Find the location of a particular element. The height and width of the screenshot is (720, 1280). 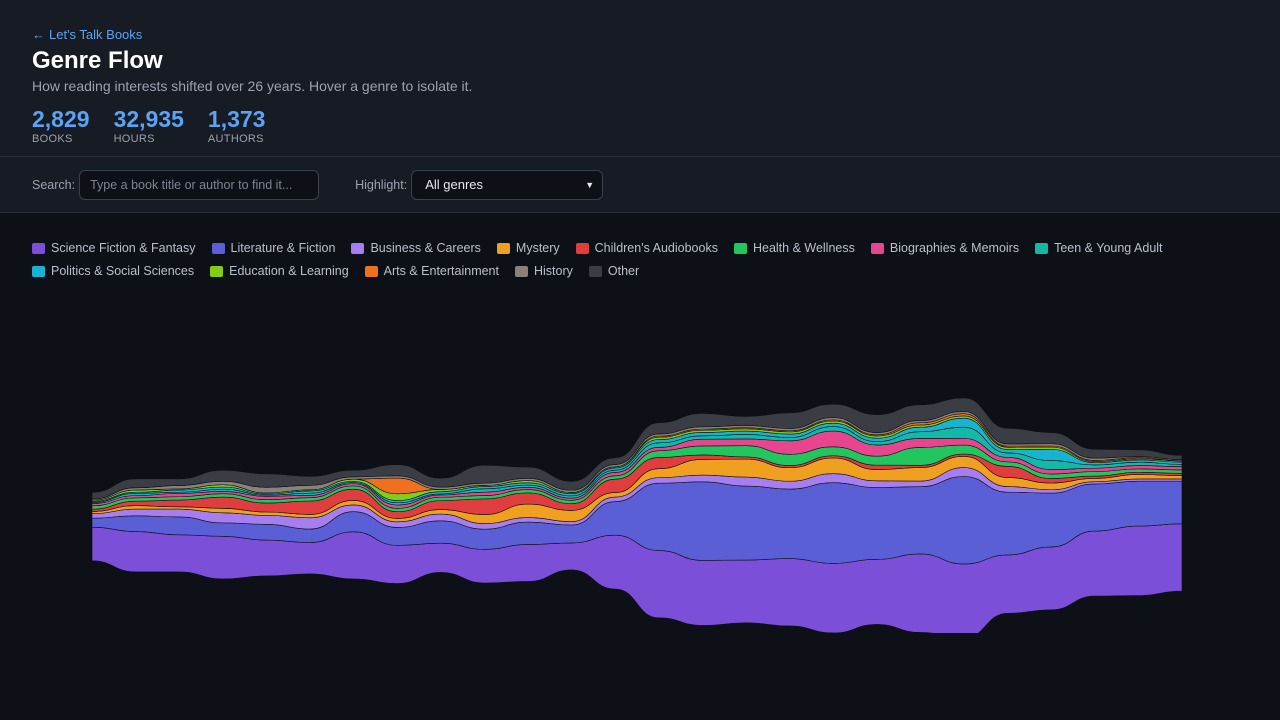

legend-label: Politics & Social Sciences is located at coordinates (123, 271).